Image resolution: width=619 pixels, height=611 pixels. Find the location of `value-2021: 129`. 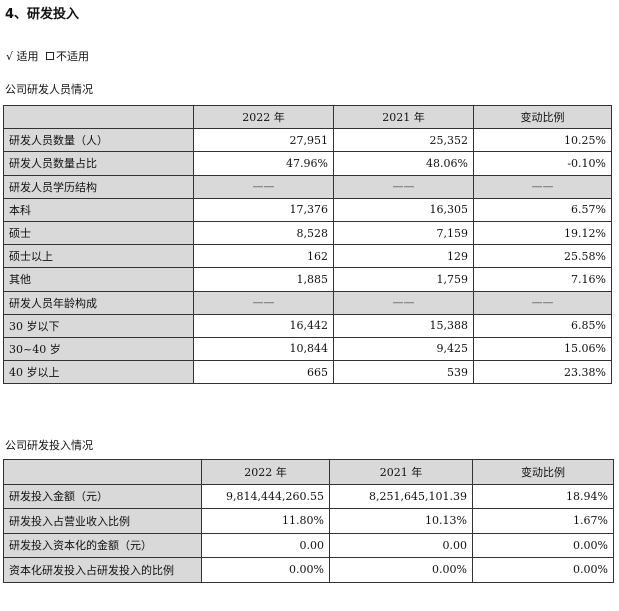

value-2021: 129 is located at coordinates (403, 256).